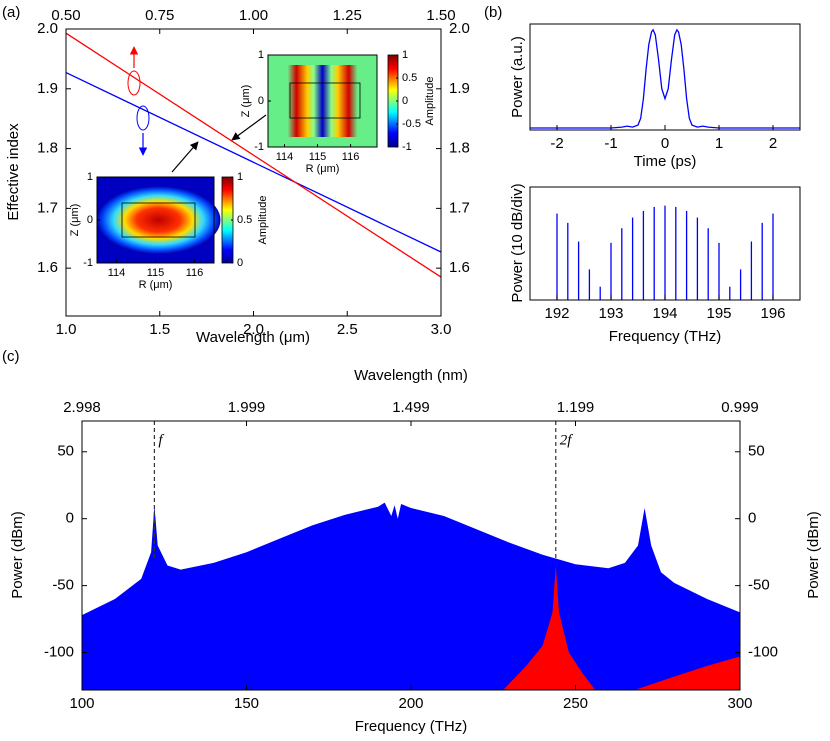  Describe the element at coordinates (81, 703) in the screenshot. I see `tick-label: 100` at that location.